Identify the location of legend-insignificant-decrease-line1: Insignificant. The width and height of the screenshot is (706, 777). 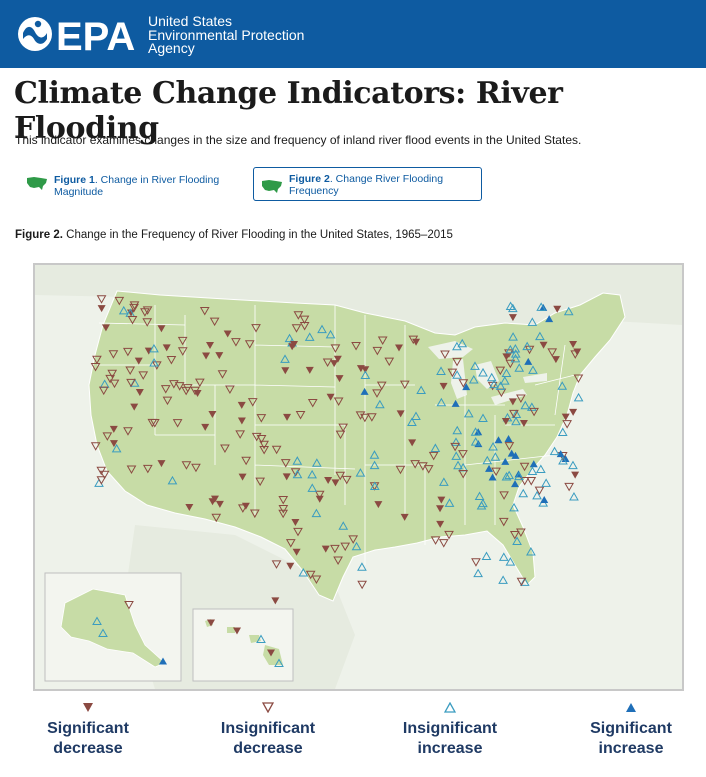
(268, 728).